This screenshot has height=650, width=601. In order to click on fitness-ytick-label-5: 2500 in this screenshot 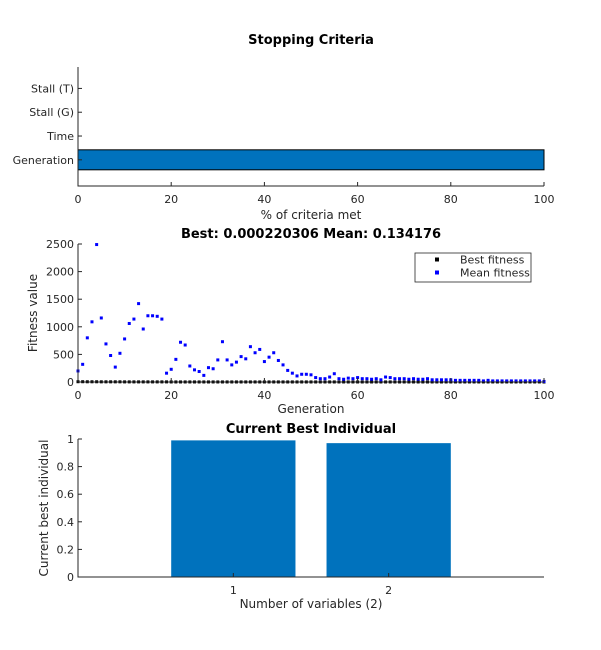, I will do `click(60, 244)`.